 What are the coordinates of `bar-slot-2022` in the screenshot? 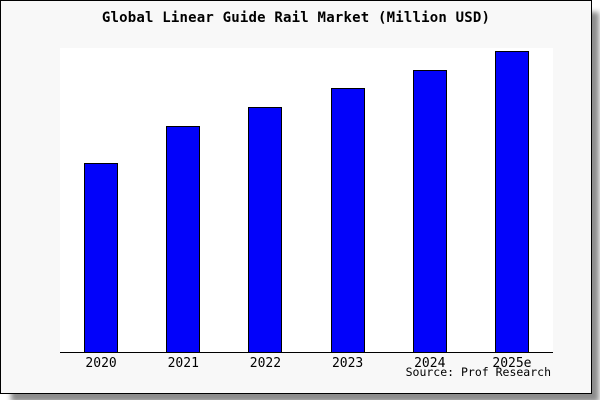 It's located at (265, 200).